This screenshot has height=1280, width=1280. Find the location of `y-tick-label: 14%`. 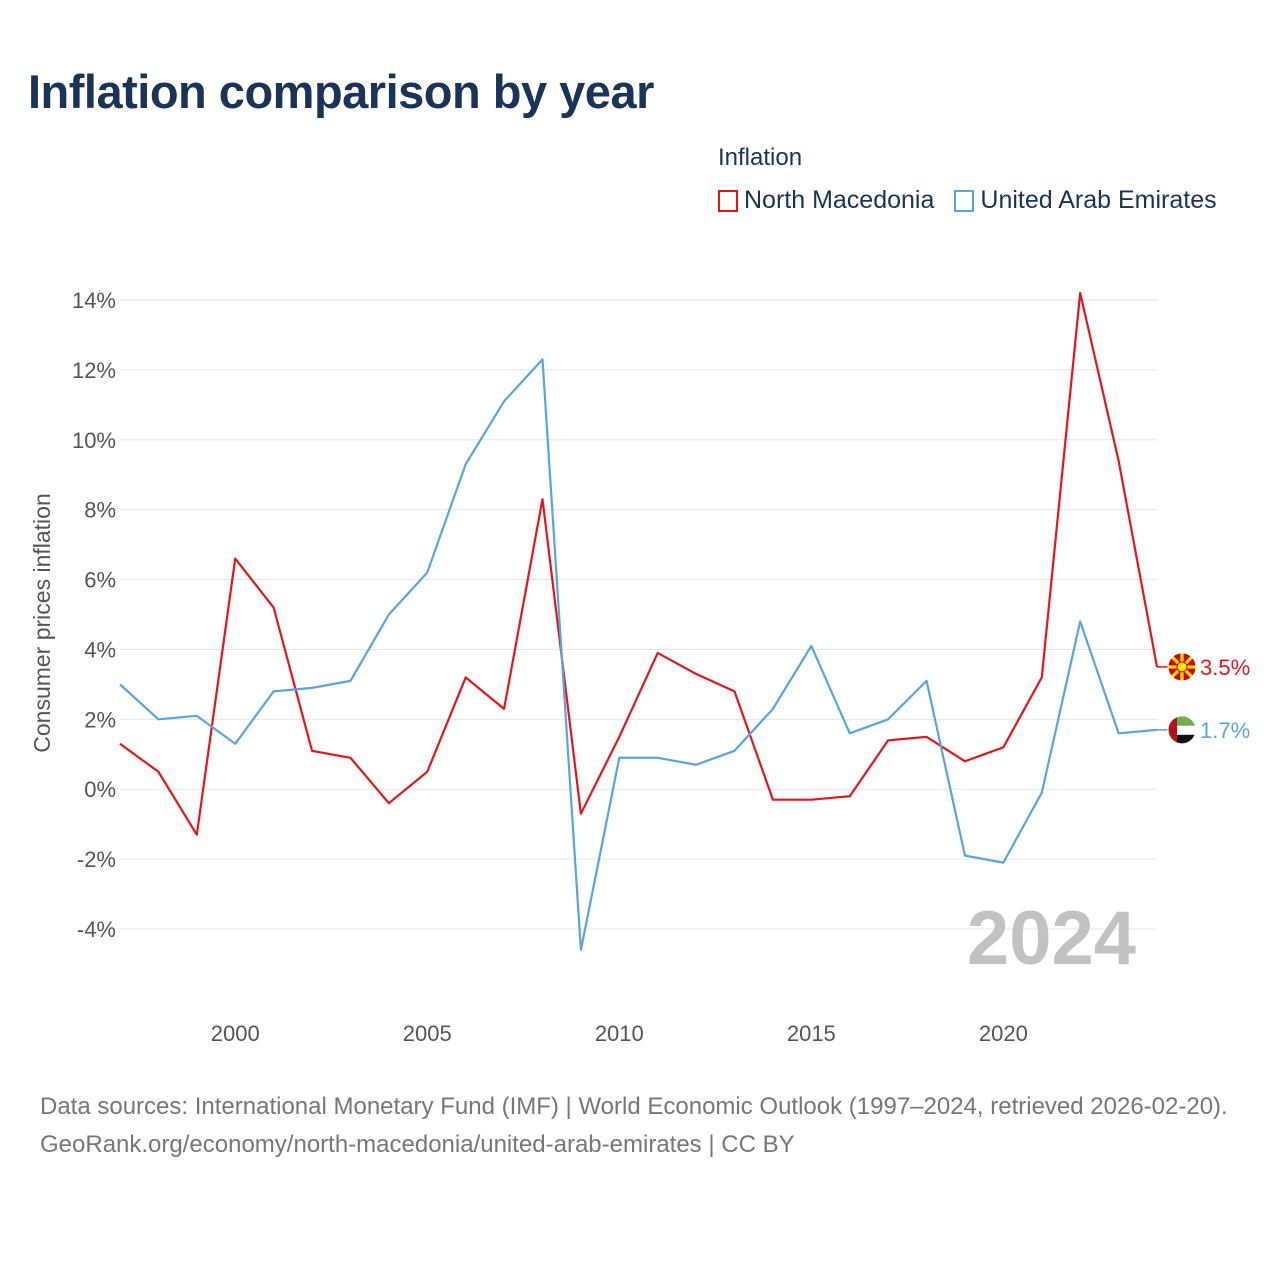

y-tick-label: 14% is located at coordinates (94, 300).